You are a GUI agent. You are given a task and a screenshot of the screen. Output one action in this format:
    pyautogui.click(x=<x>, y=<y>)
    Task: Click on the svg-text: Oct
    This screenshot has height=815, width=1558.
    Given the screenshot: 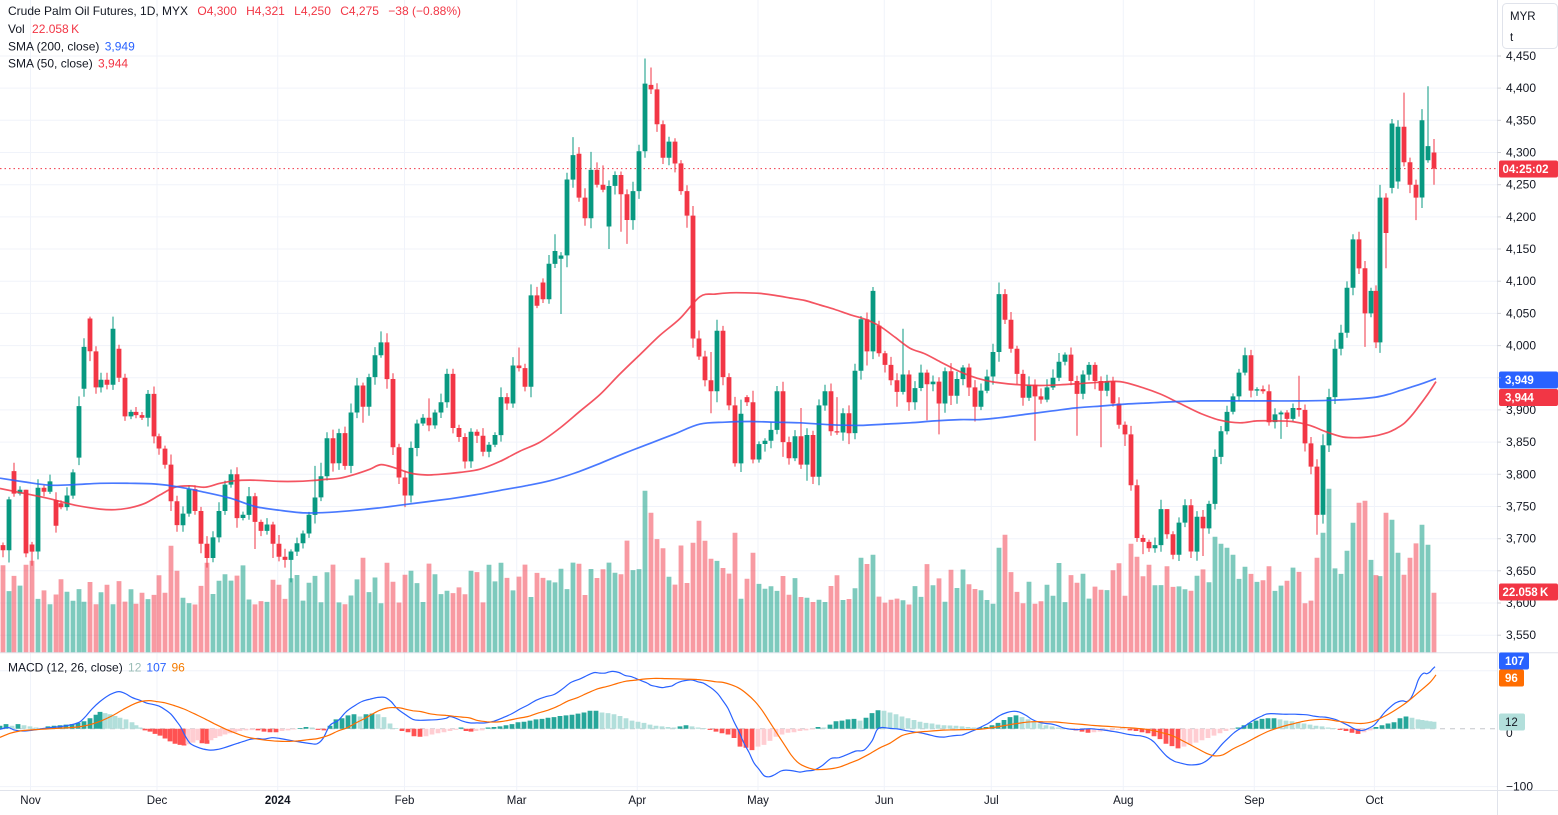 What is the action you would take?
    pyautogui.click(x=1374, y=801)
    